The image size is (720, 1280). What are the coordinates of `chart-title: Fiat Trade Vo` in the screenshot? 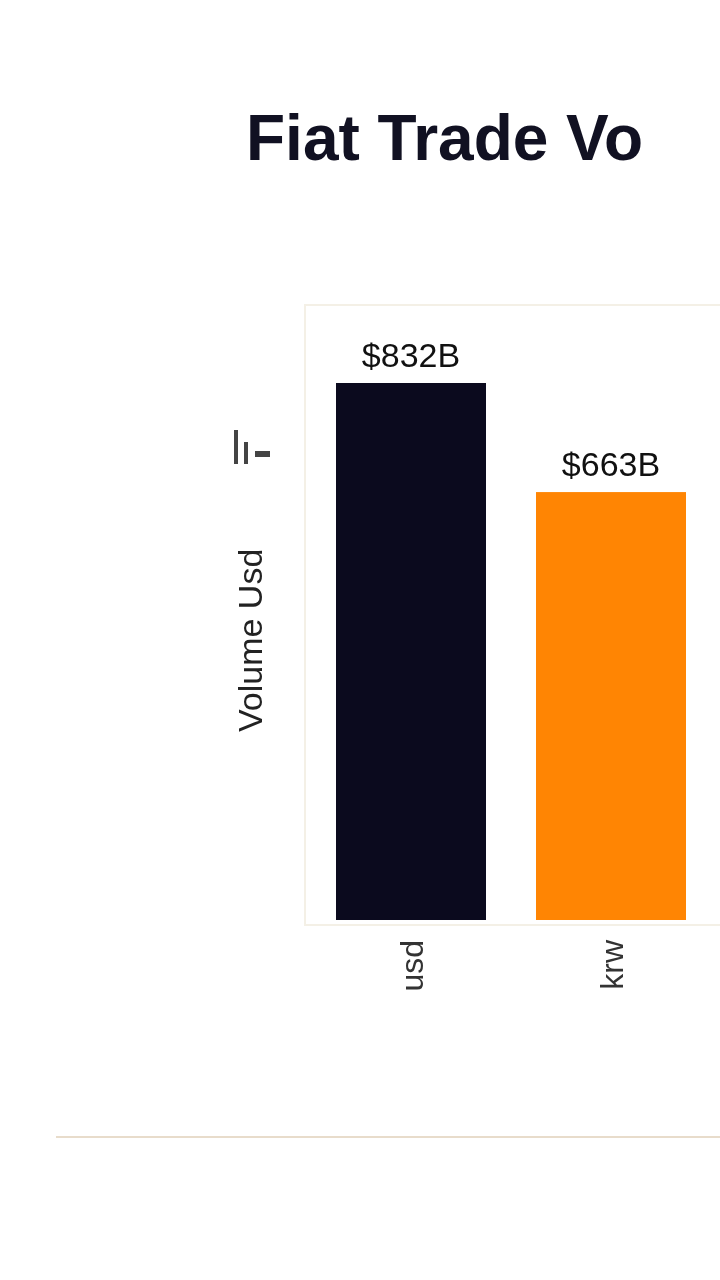 It's located at (445, 138).